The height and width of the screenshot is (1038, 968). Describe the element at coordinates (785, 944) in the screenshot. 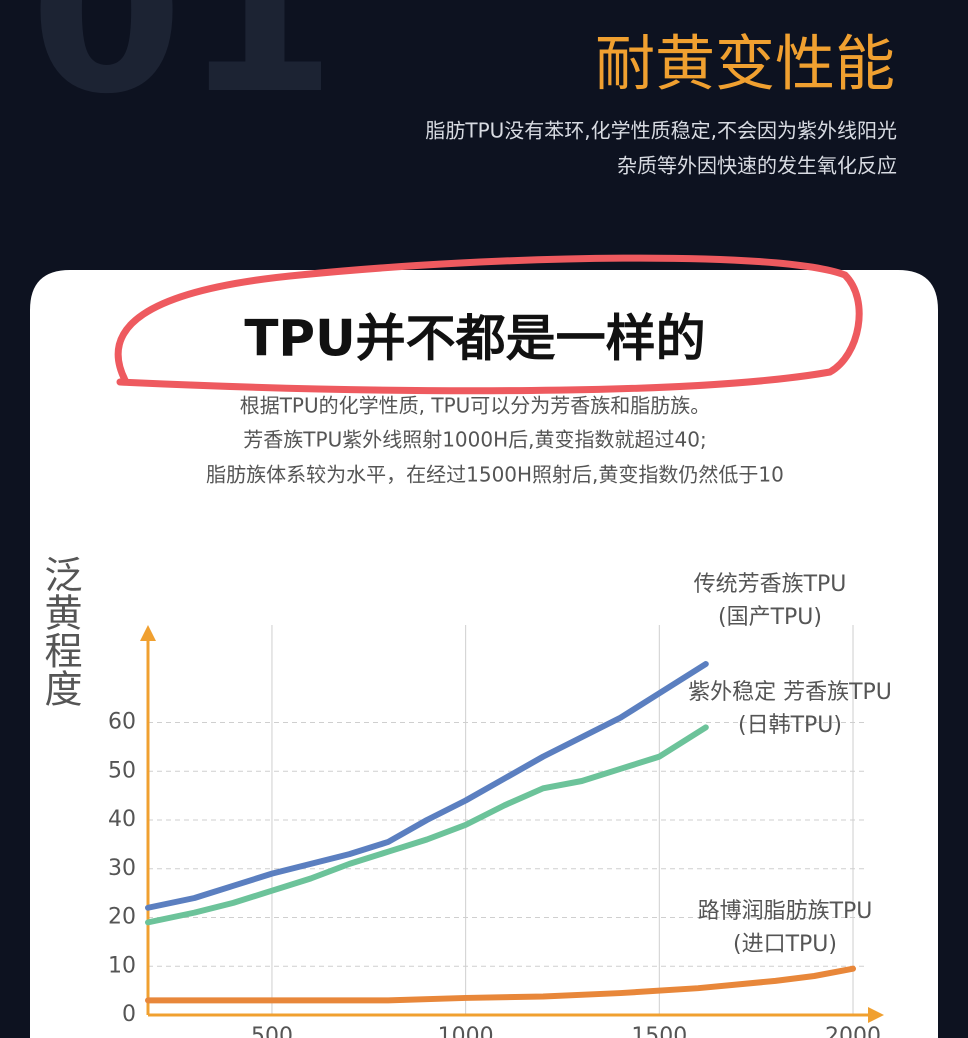

I see `legend-note: (进口TPU)` at that location.